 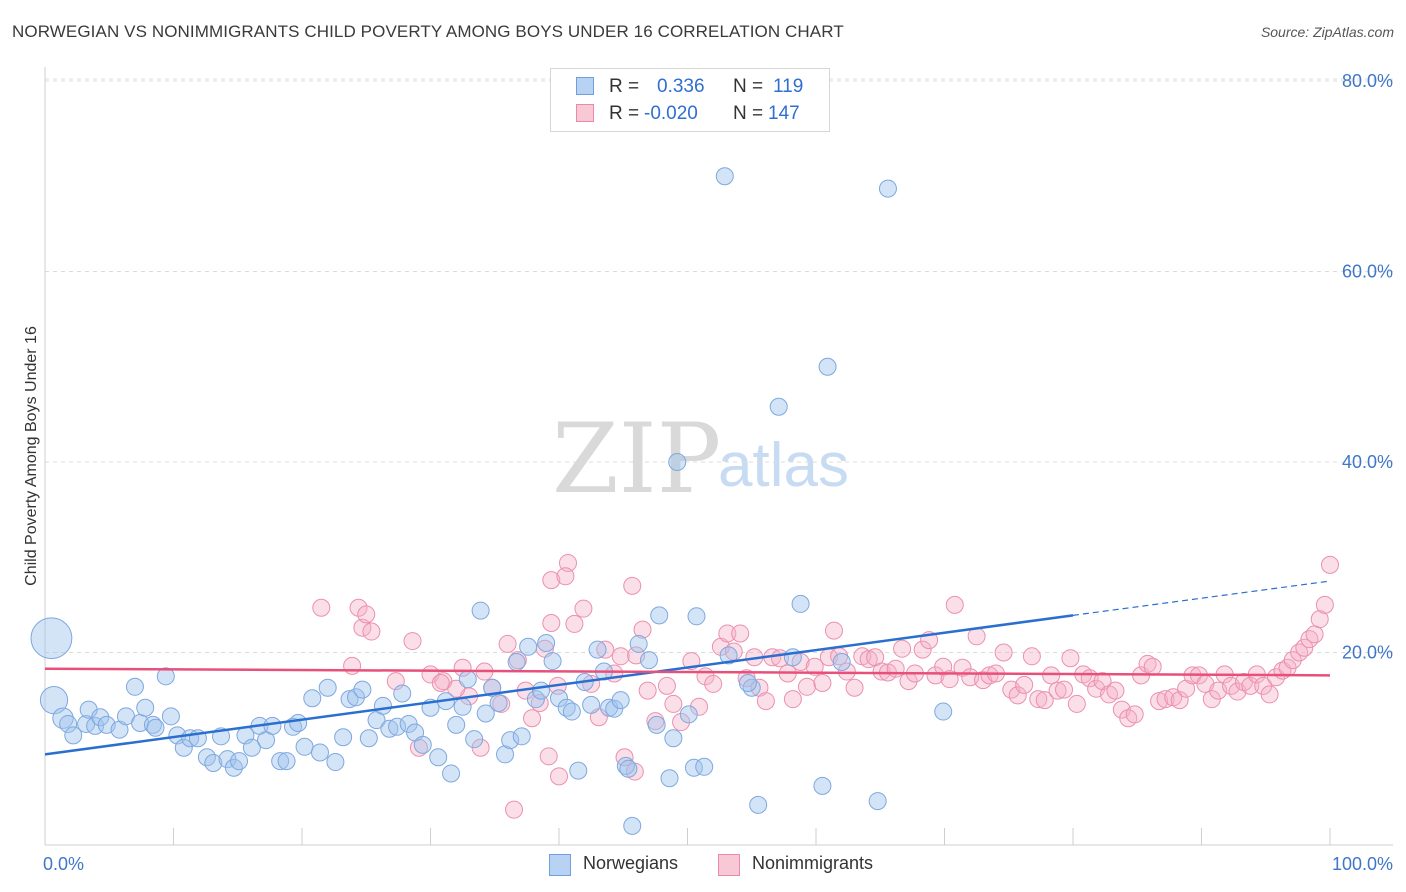 What do you see at coordinates (585, 113) in the screenshot?
I see `legend-swatch-pink` at bounding box center [585, 113].